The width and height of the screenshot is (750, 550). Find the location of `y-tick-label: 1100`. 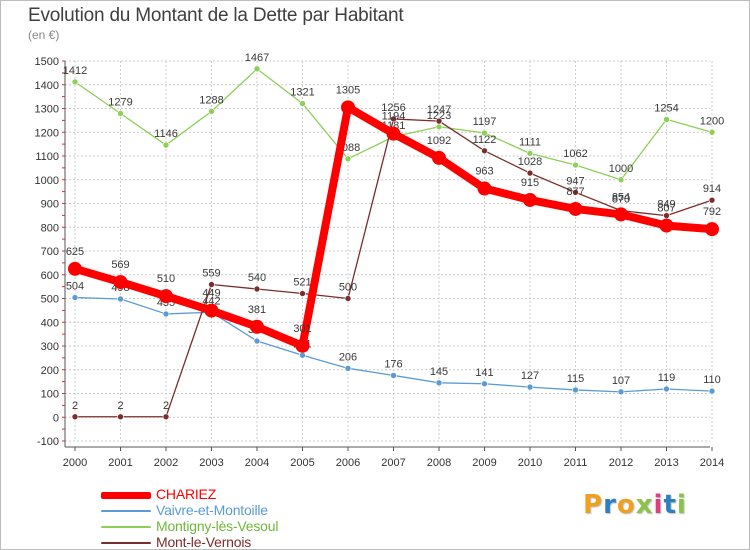

y-tick-label: 1100 is located at coordinates (47, 157).